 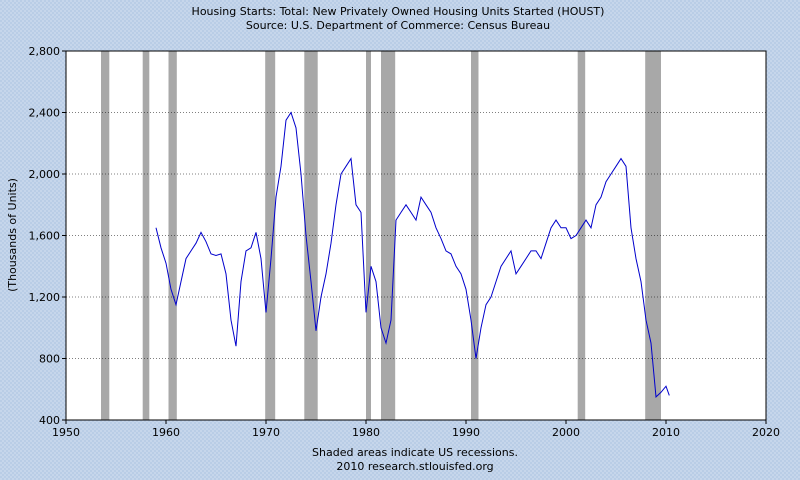 I want to click on y-tick-label-0: 400, so click(x=49, y=420).